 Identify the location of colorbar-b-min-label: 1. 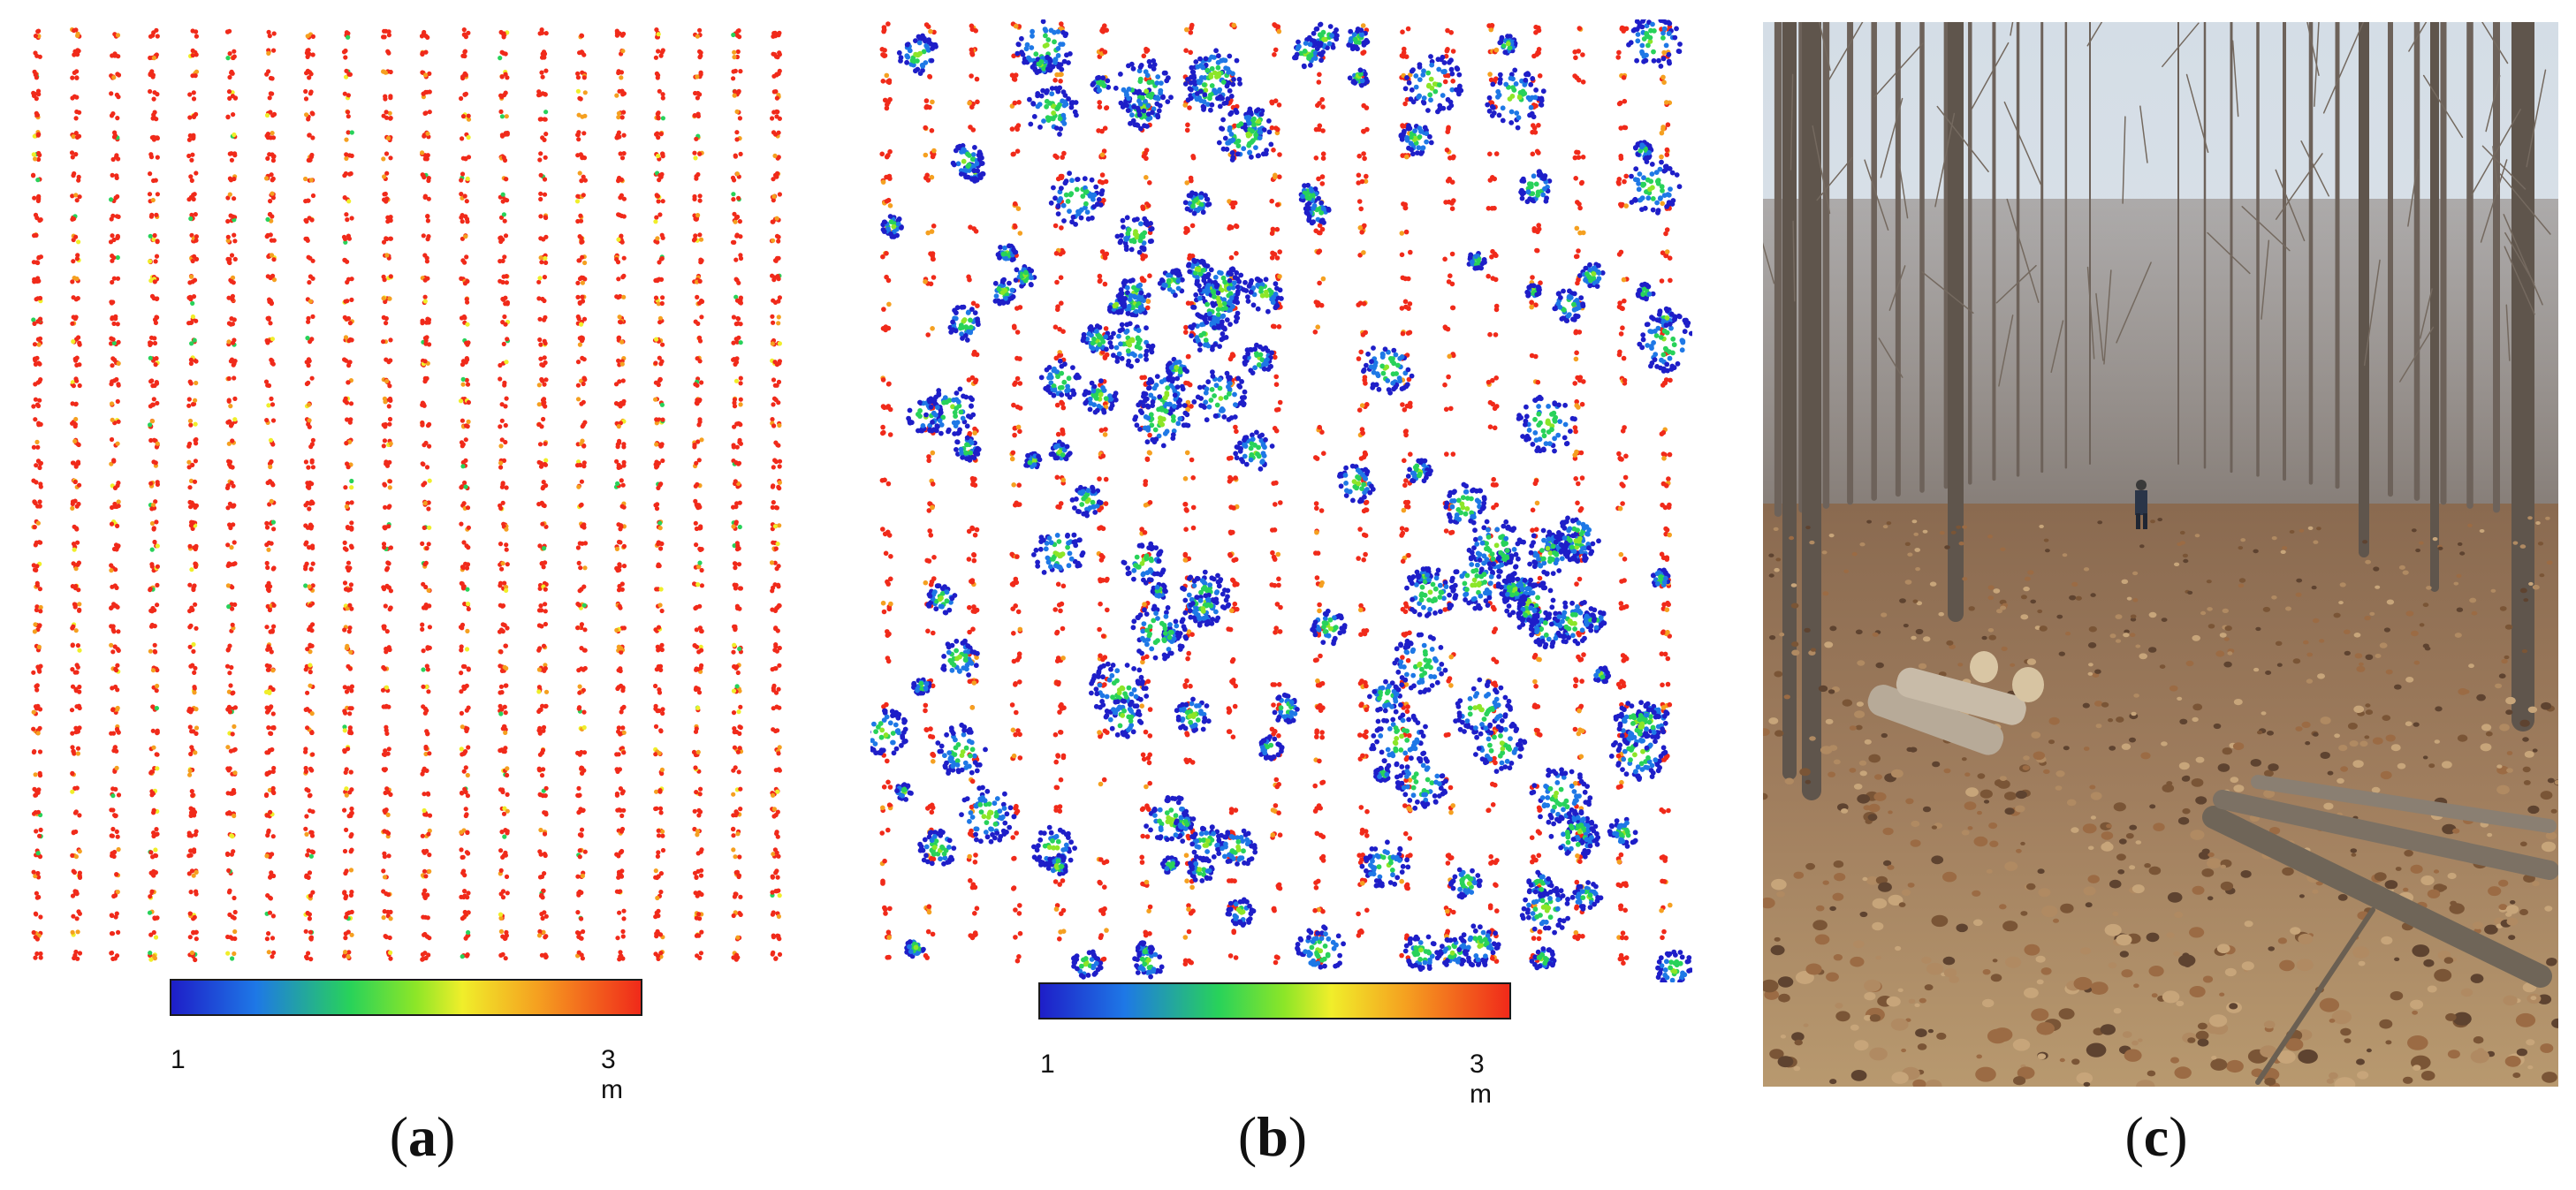
(1047, 1064).